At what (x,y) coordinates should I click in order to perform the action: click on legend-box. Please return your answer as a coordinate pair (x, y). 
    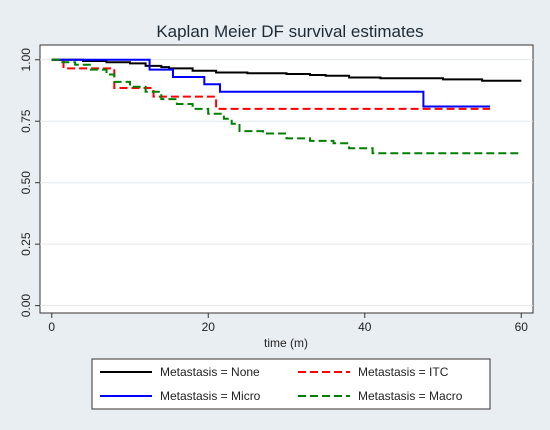
    Looking at the image, I should click on (291, 384).